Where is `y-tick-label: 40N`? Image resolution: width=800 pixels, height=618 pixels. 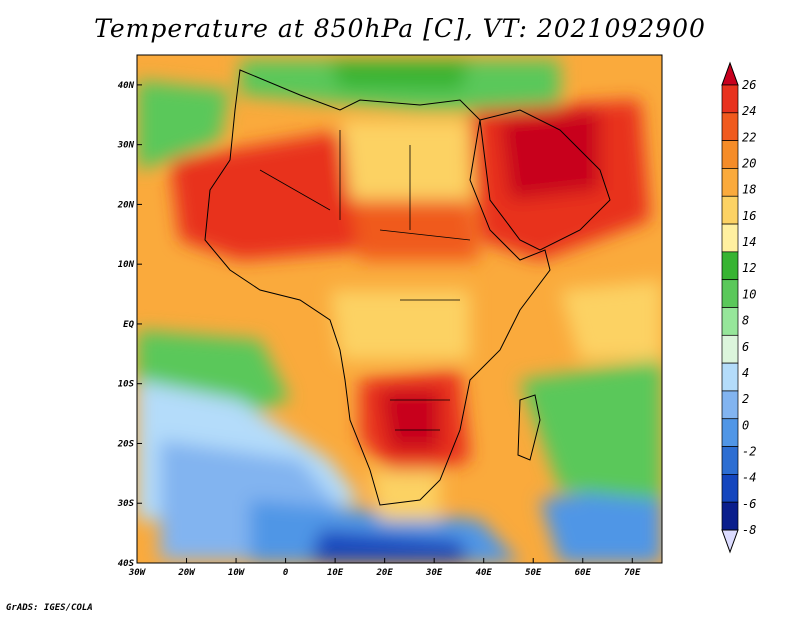 y-tick-label: 40N is located at coordinates (126, 86).